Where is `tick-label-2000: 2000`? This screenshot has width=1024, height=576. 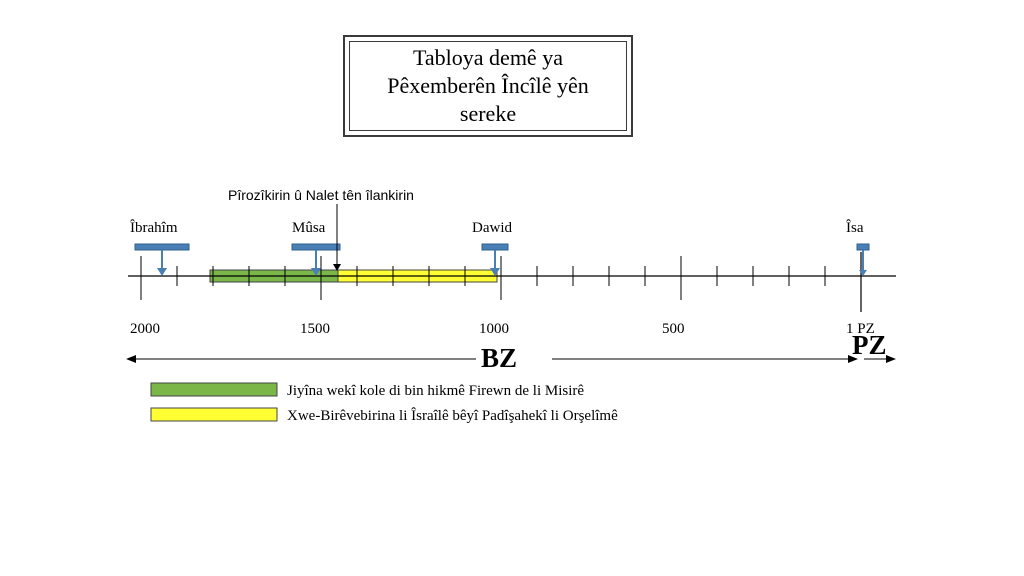 tick-label-2000: 2000 is located at coordinates (145, 329).